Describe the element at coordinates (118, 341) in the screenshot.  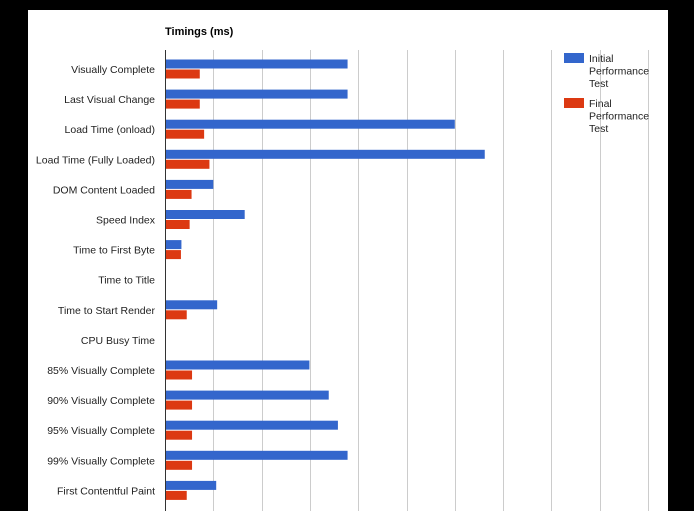
I see `category-label: CPU Busy Time` at that location.